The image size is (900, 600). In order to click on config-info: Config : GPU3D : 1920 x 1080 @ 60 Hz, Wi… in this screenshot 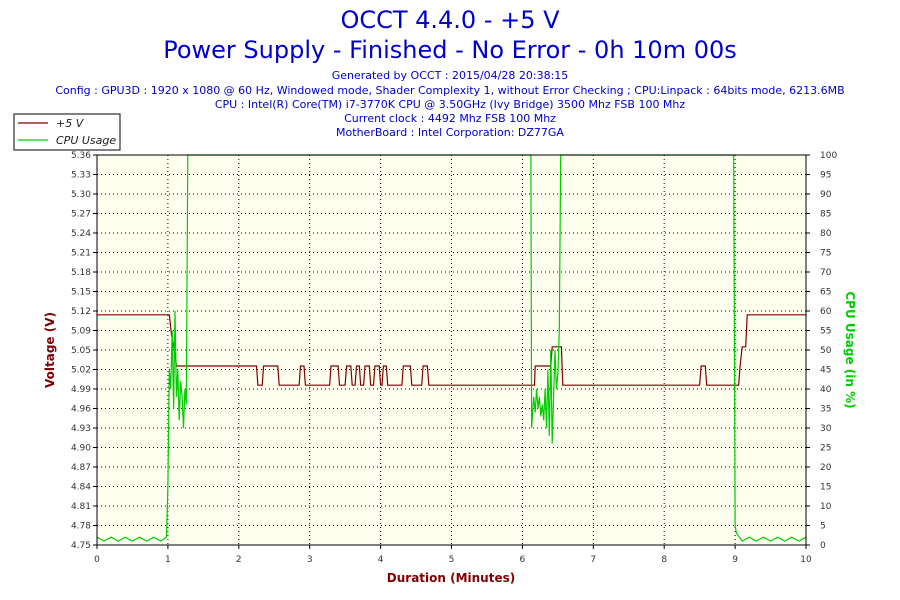, I will do `click(450, 90)`.